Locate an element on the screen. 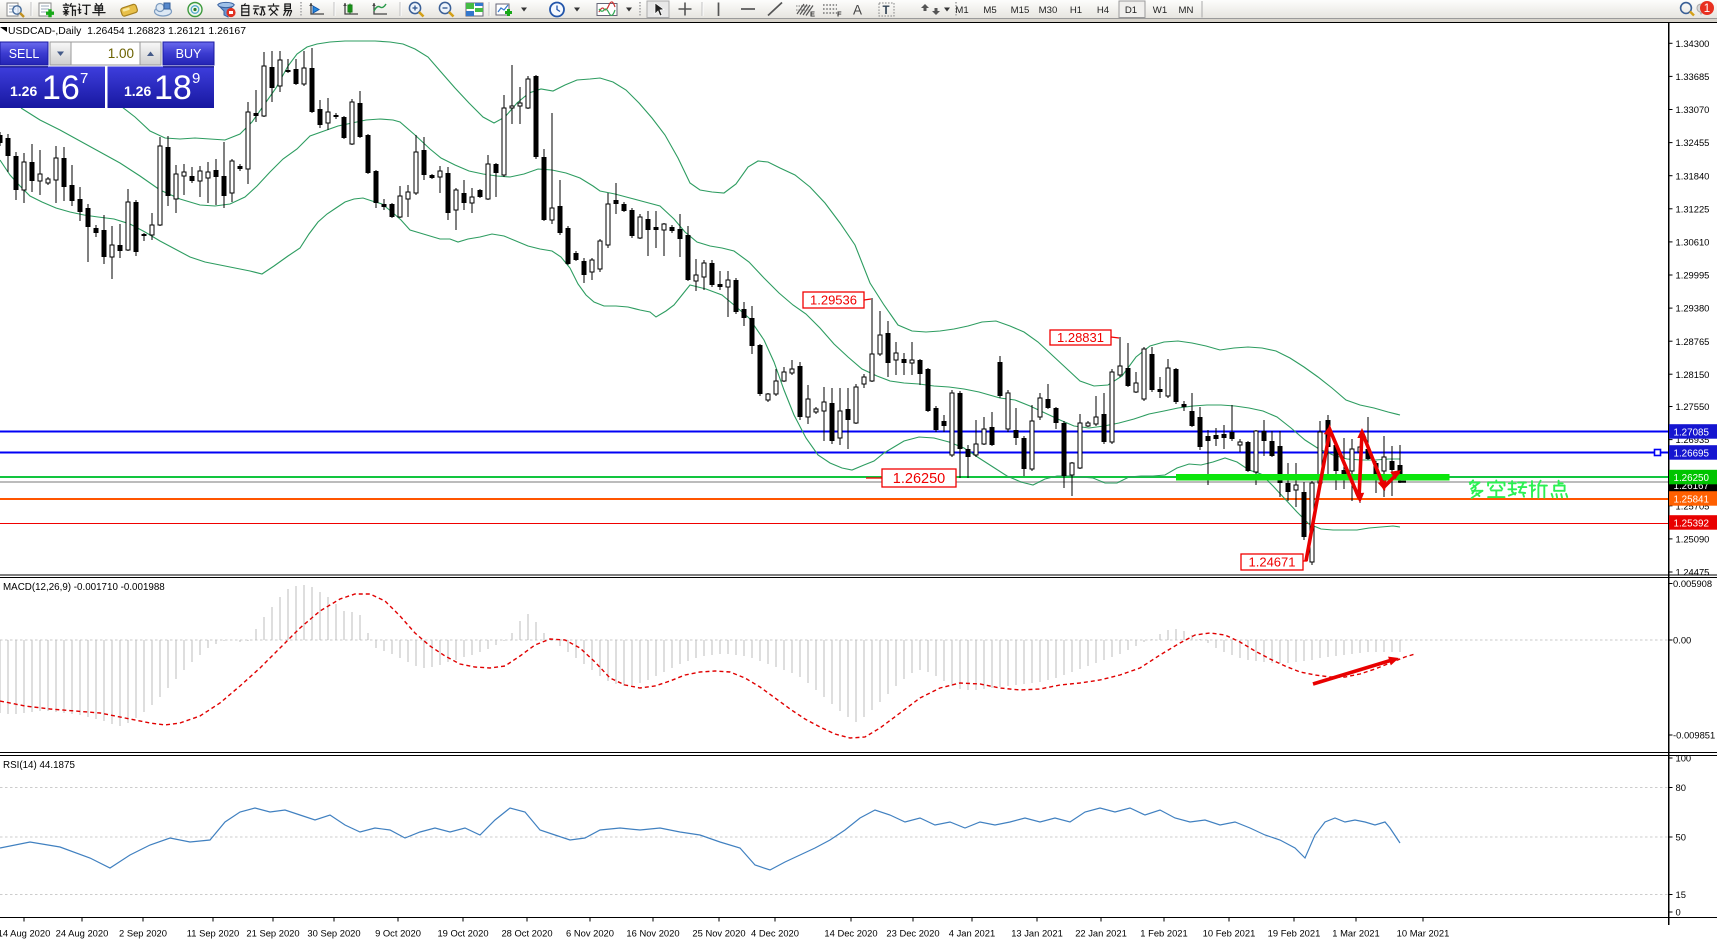  svg-text: 1.27085 is located at coordinates (1692, 433).